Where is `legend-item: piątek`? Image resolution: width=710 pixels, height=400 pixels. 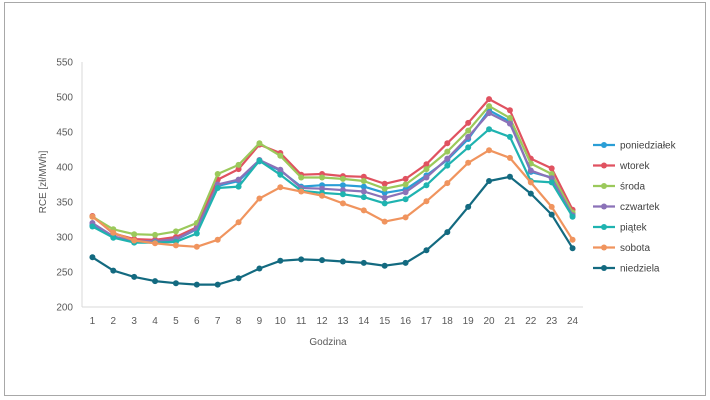 legend-item: piątek is located at coordinates (620, 228).